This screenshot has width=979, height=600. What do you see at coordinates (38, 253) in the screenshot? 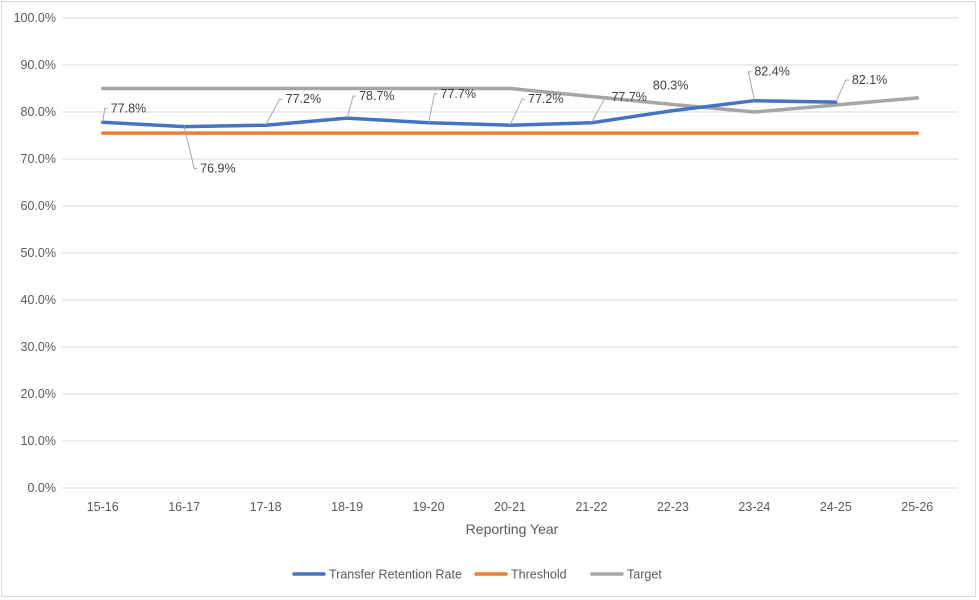
I see `y-tick-label: 50.0%` at bounding box center [38, 253].